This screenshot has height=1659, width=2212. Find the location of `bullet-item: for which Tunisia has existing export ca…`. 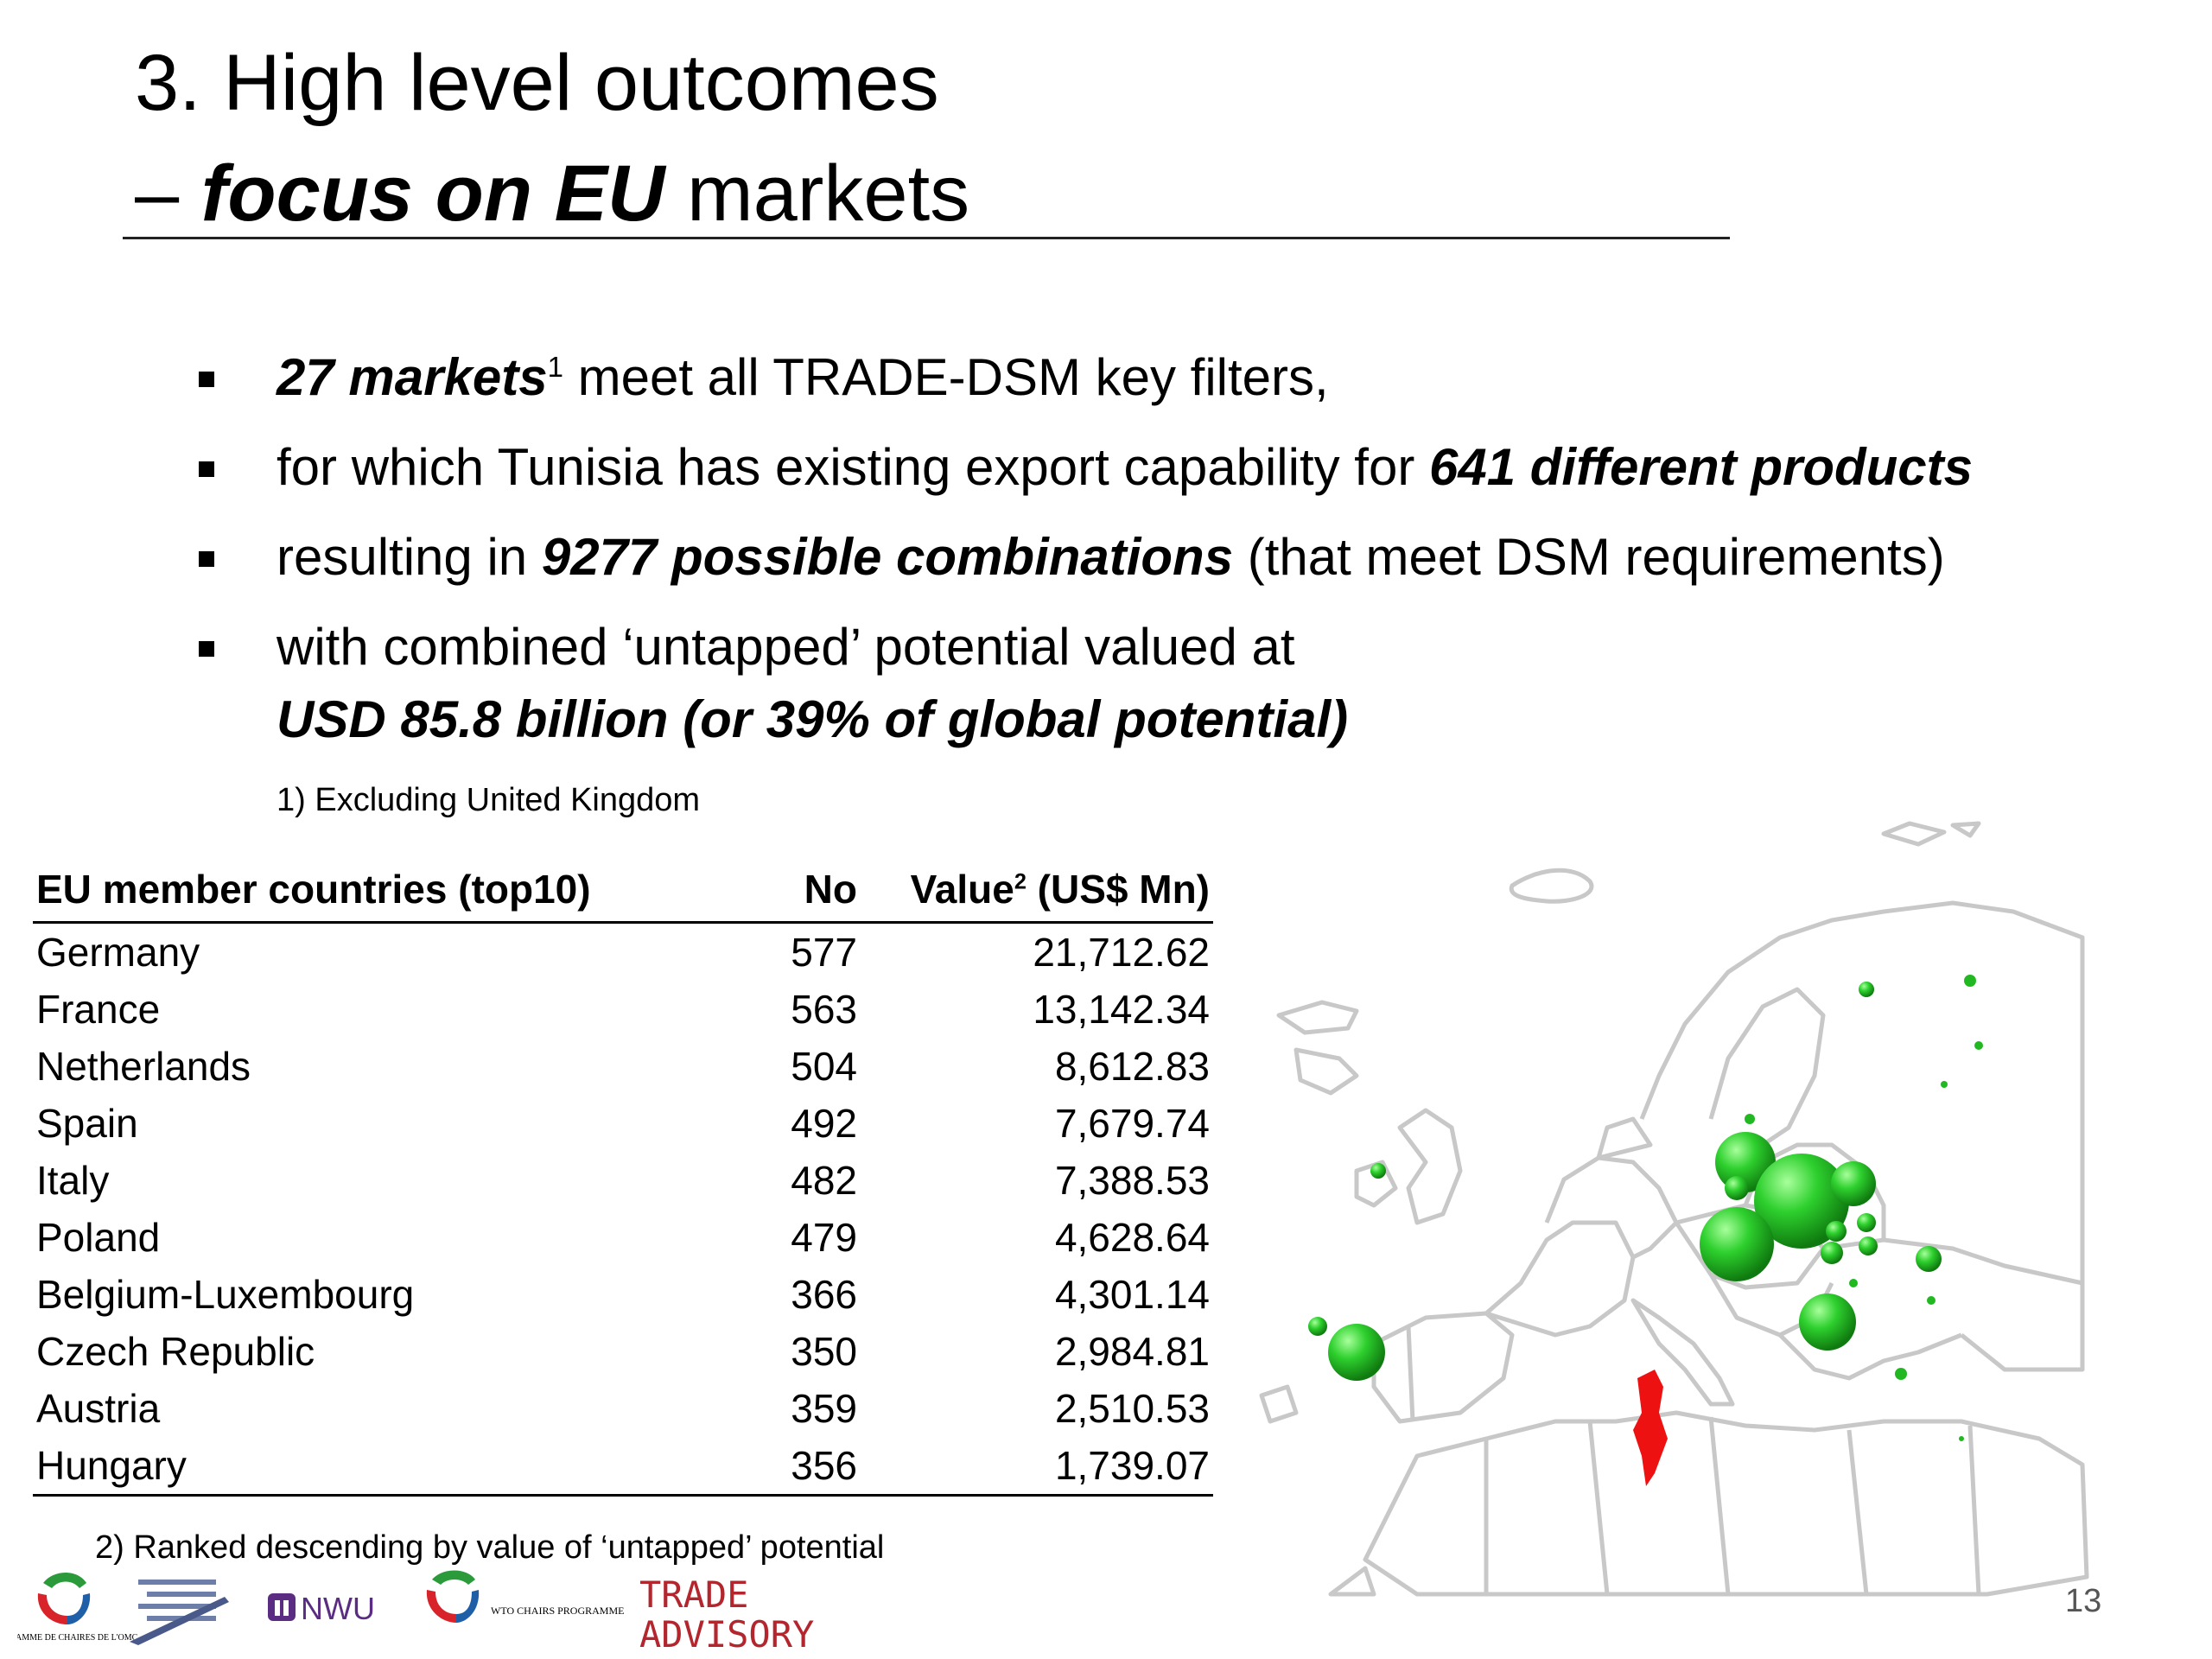

bullet-item: for which Tunisia has existing export ca… is located at coordinates (1192, 467).